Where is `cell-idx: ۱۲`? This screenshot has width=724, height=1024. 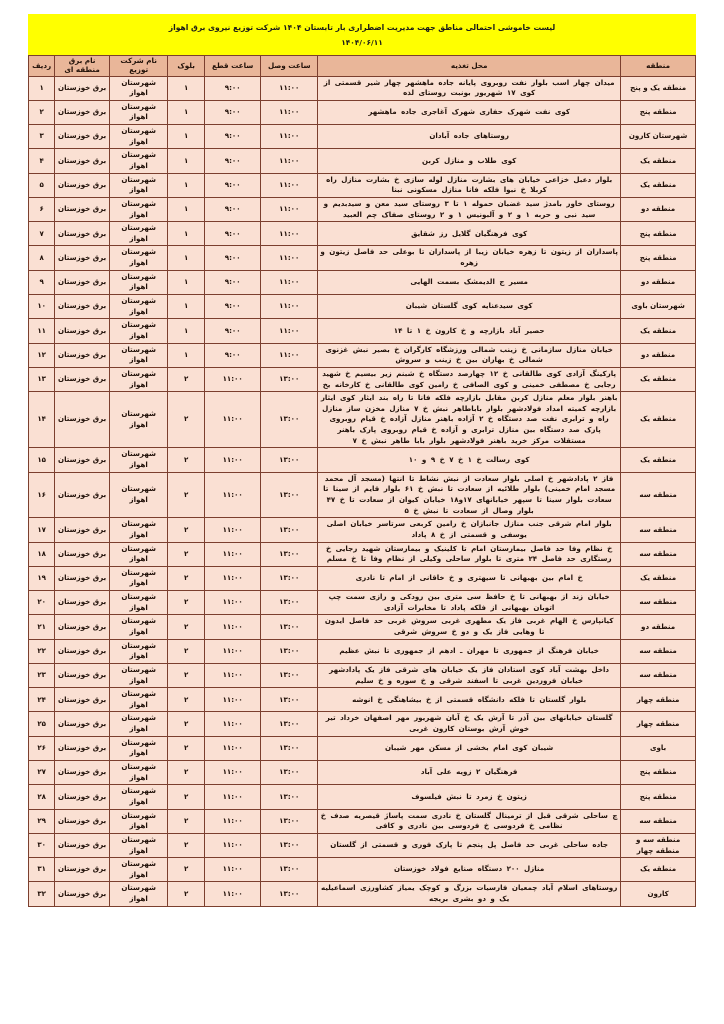
cell-idx: ۱۲ is located at coordinates (41, 355).